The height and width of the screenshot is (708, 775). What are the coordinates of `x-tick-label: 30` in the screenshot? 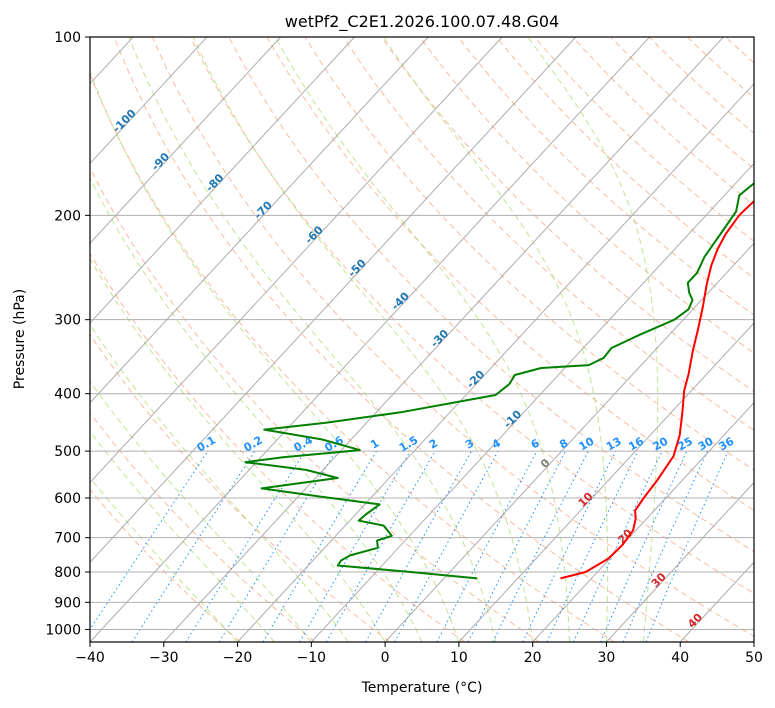 It's located at (607, 658).